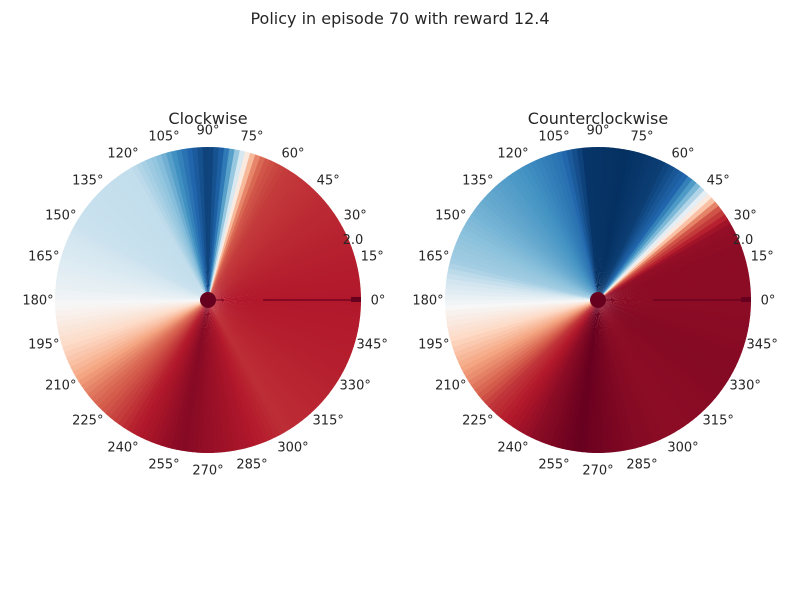  Describe the element at coordinates (356, 299) in the screenshot. I see `pole-tip` at that location.